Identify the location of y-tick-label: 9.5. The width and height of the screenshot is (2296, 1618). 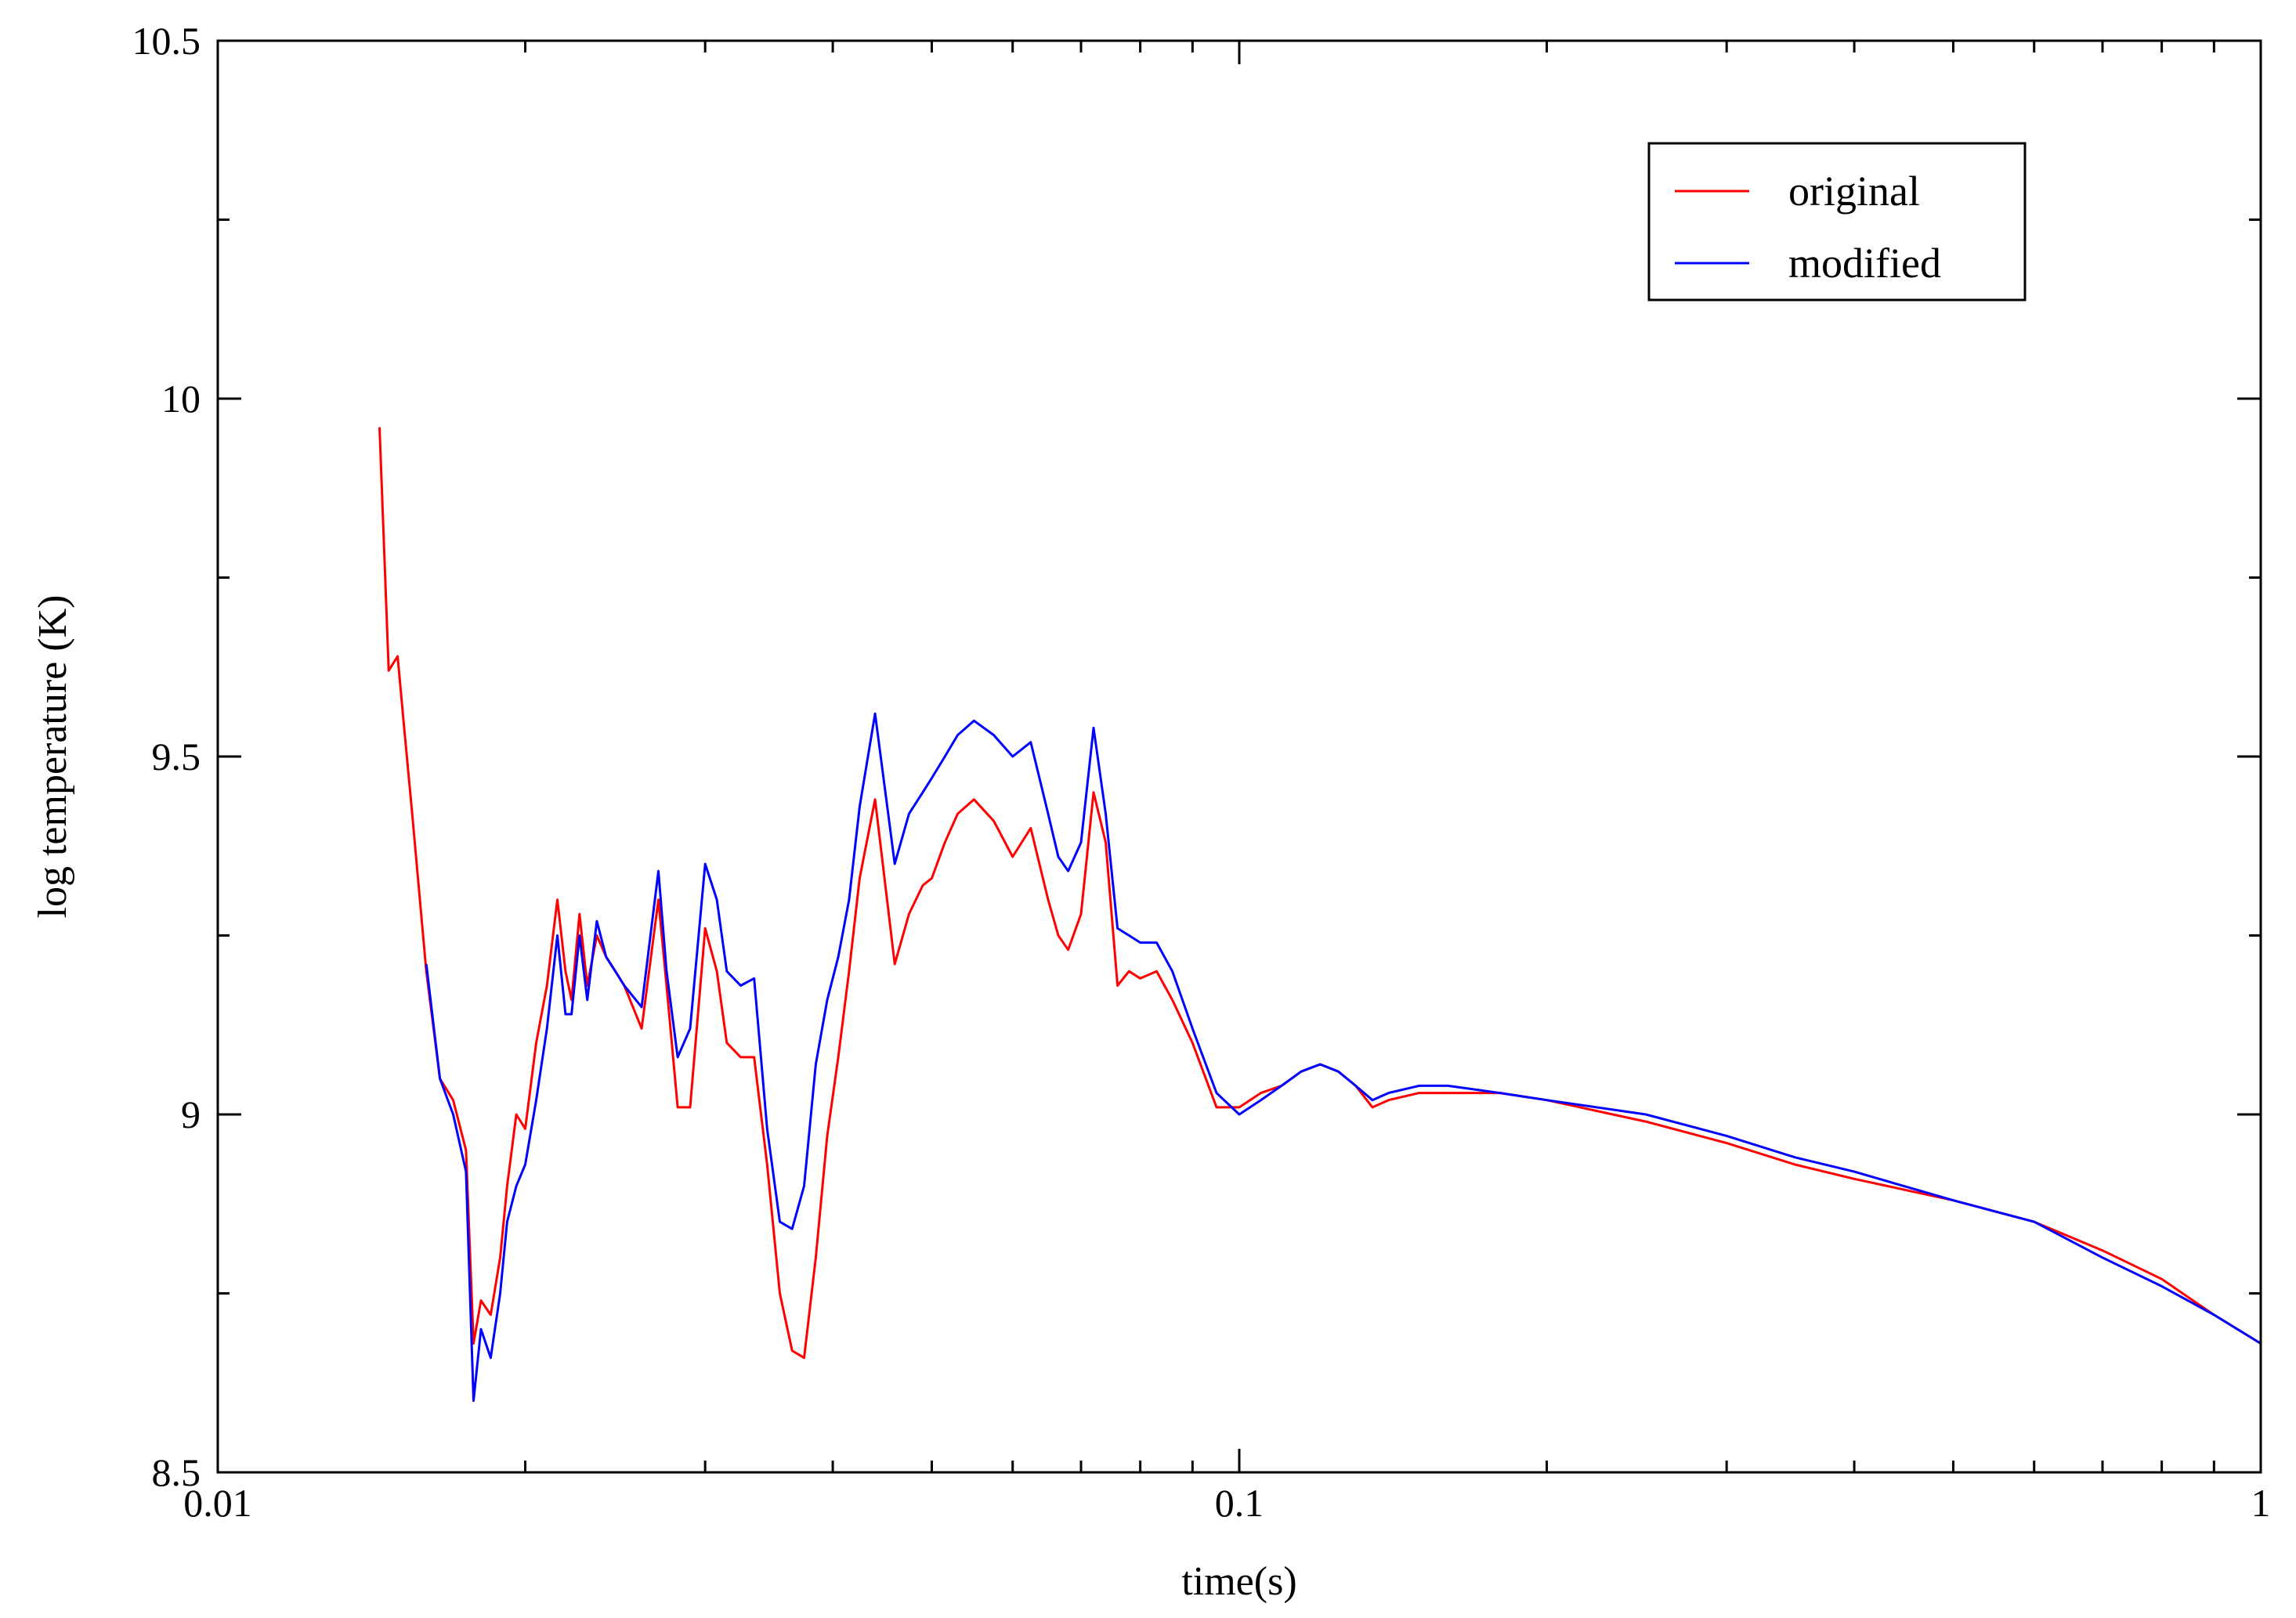
(176, 756).